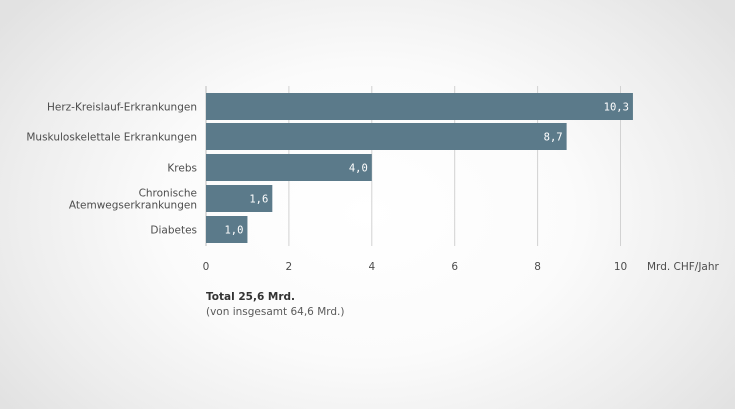  What do you see at coordinates (258, 200) in the screenshot?
I see `bar-value-label: 1,6` at bounding box center [258, 200].